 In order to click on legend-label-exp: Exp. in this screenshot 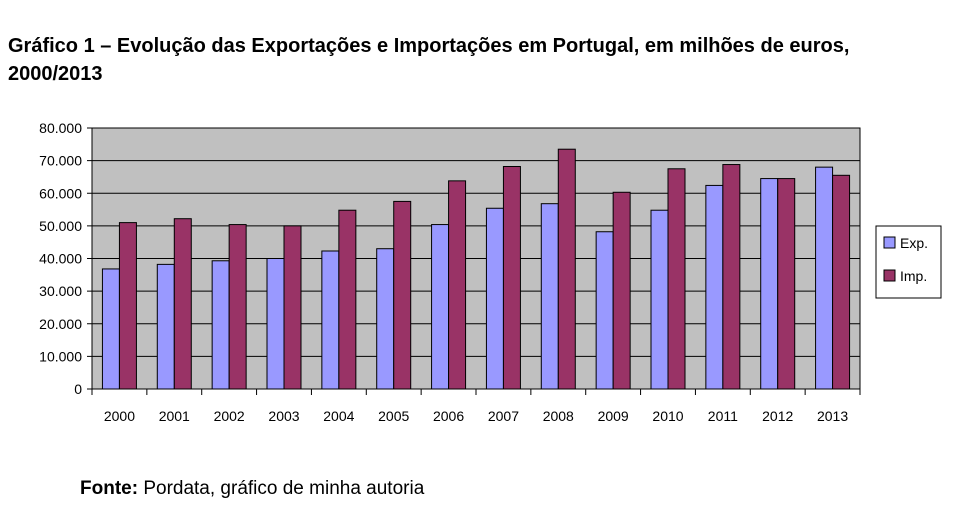, I will do `click(914, 243)`.